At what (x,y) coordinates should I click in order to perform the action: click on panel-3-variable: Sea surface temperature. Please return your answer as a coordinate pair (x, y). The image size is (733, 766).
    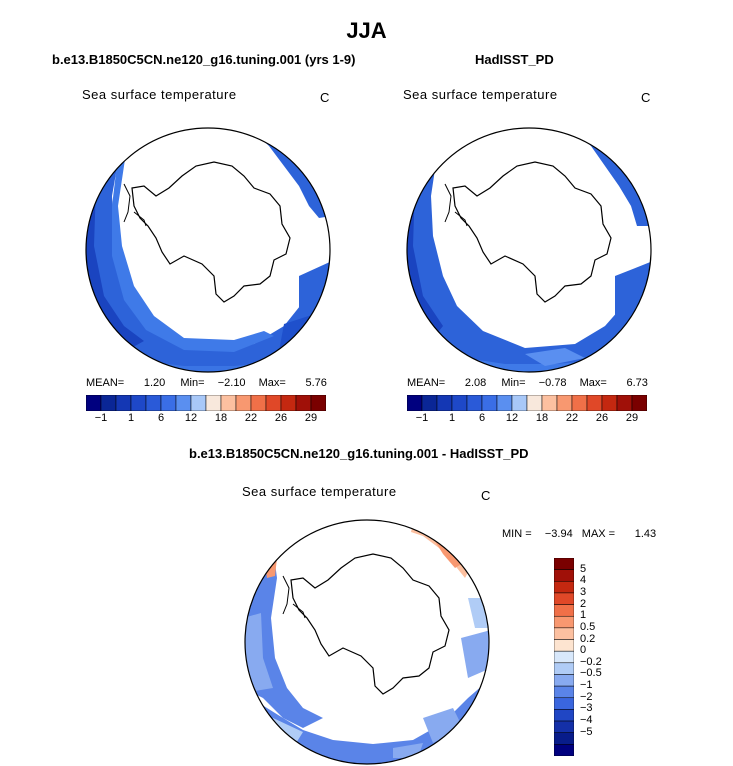
    Looking at the image, I should click on (319, 491).